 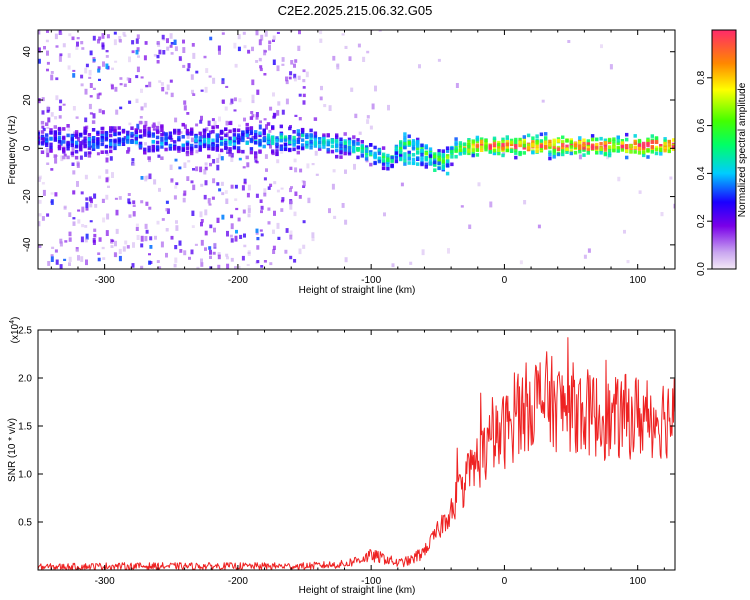 What do you see at coordinates (12, 150) in the screenshot?
I see `spectrogram-y-label: Frequency (Hz)` at bounding box center [12, 150].